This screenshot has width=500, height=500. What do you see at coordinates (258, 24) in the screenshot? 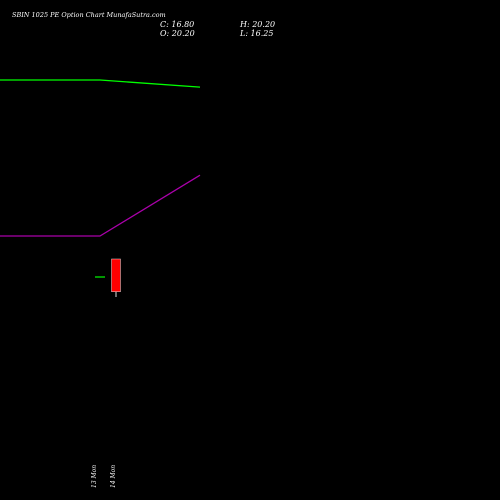
I see `high-value: H: 20.20` at bounding box center [258, 24].